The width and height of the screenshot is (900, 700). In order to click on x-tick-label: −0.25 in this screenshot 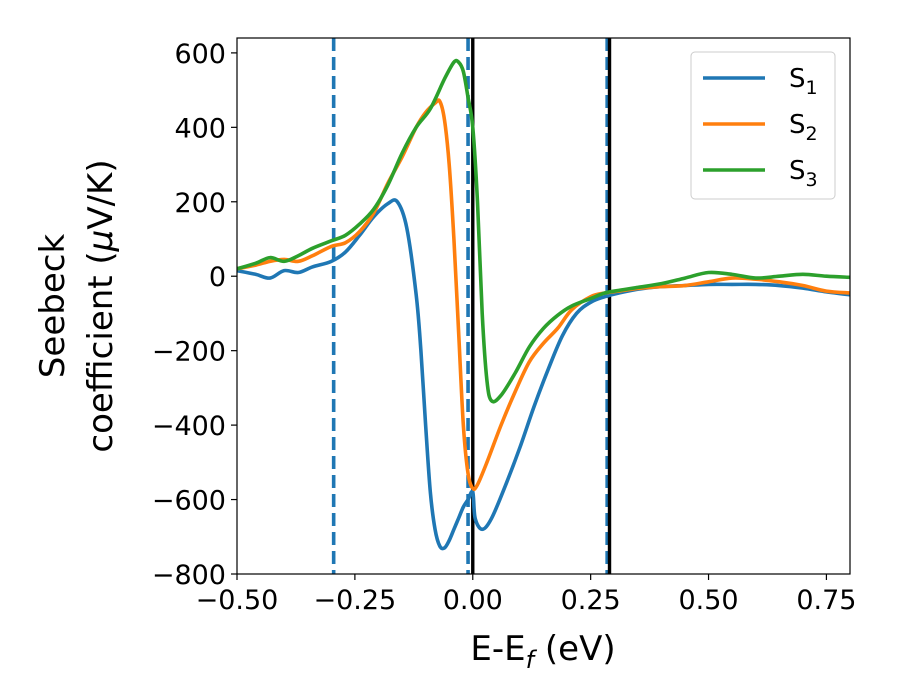, I will do `click(355, 600)`.